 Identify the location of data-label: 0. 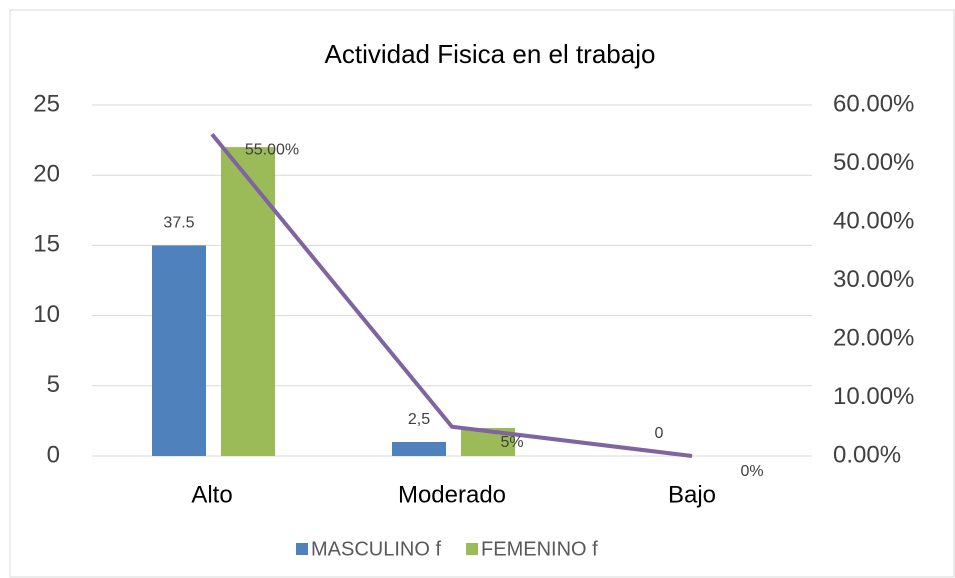
(659, 433).